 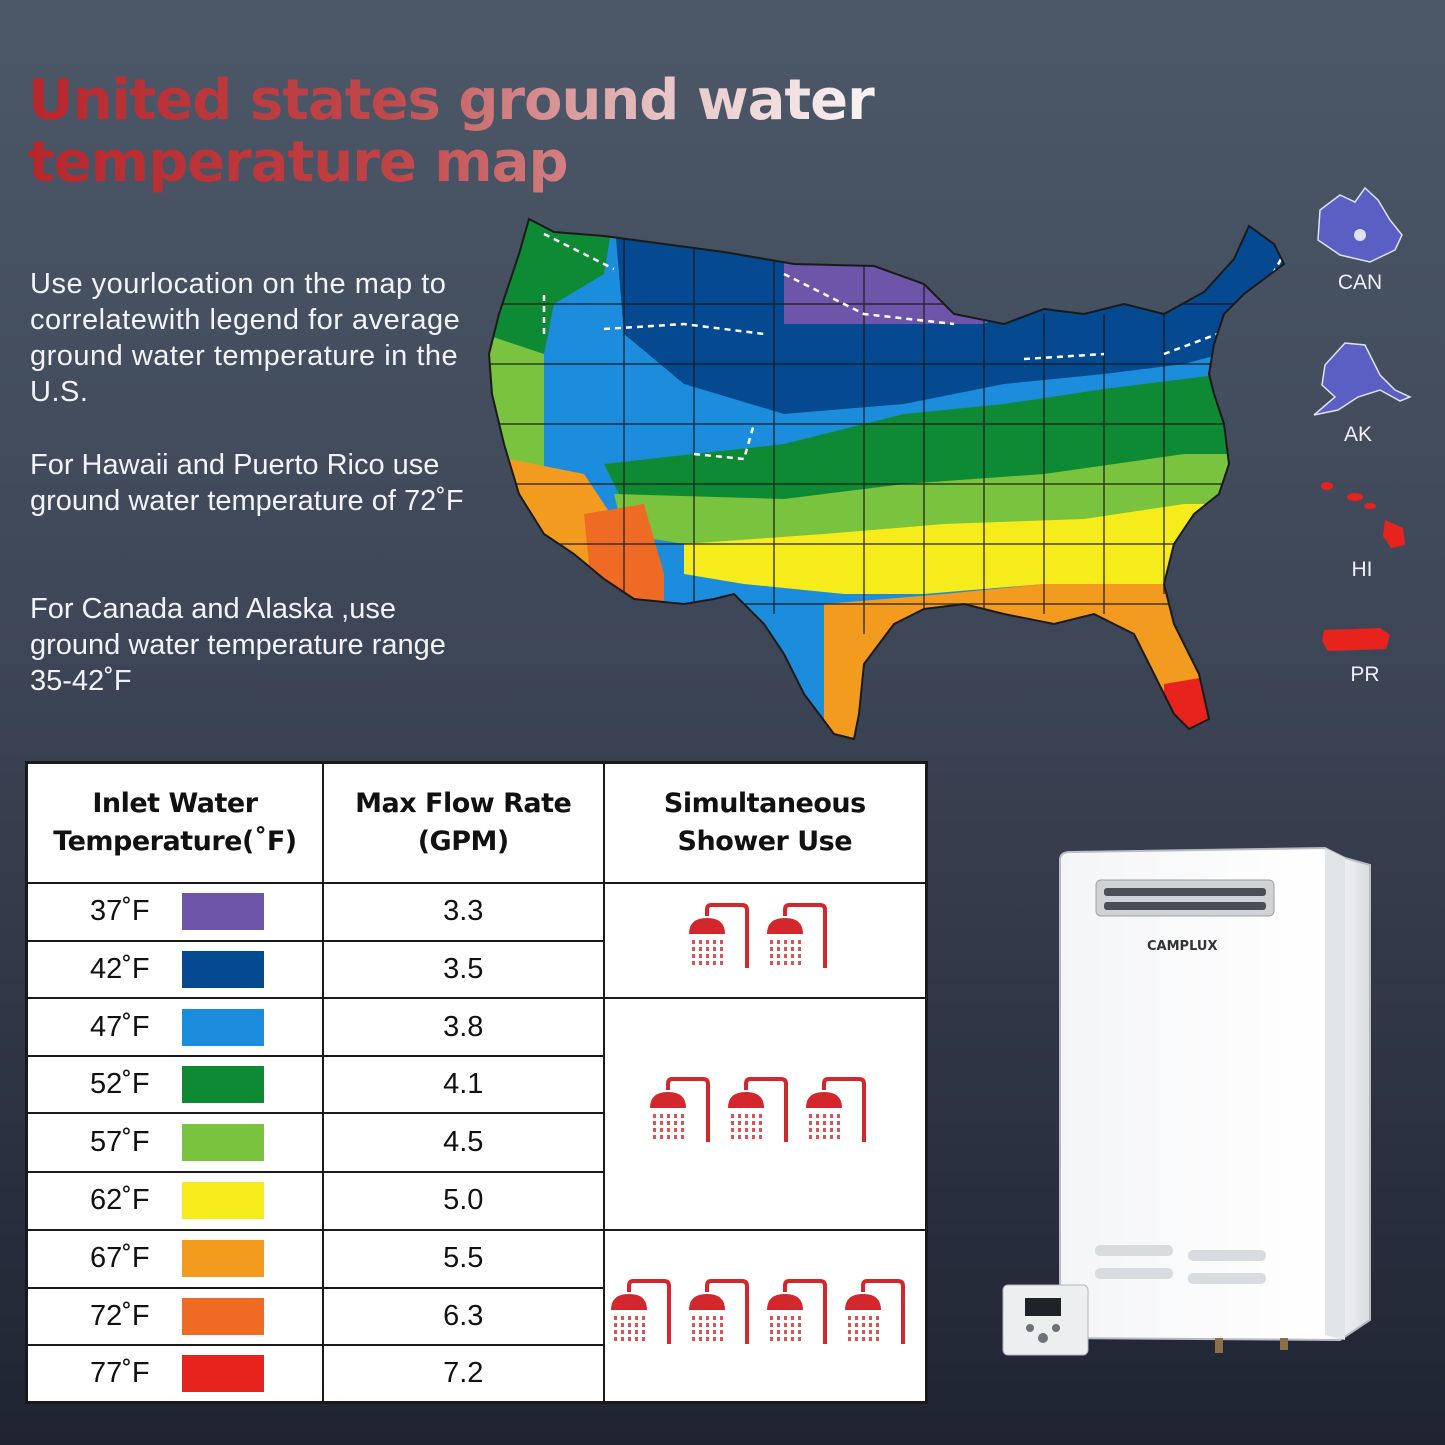 I want to click on title-line-2: temperature map, so click(x=478, y=163).